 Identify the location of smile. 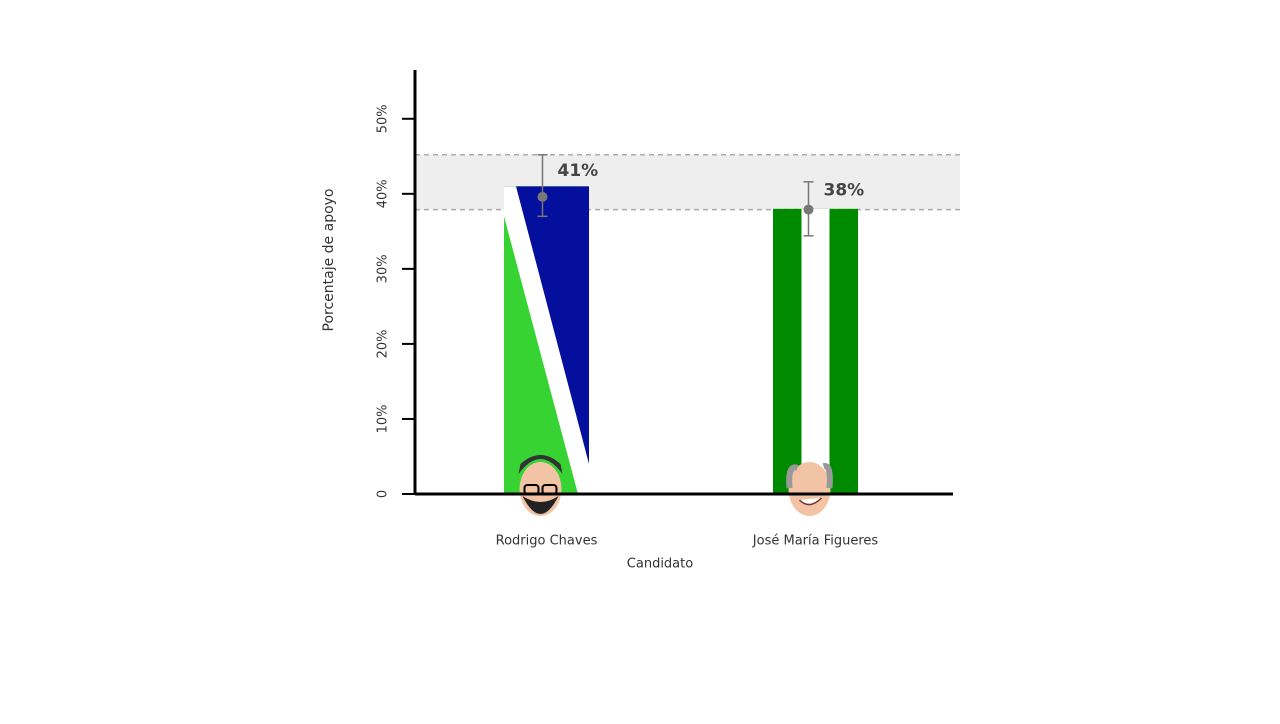
(810, 501).